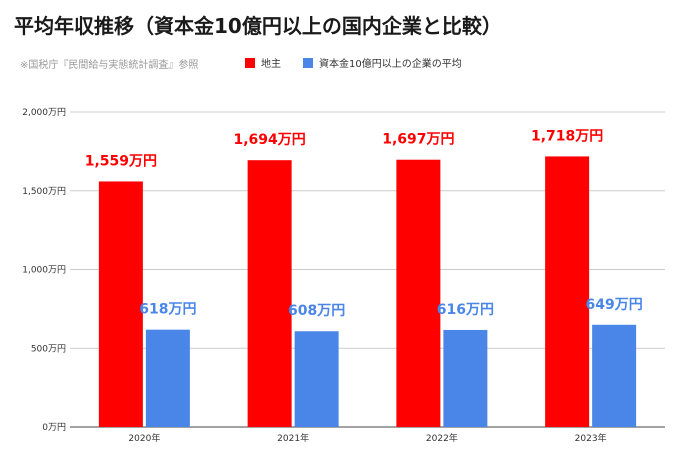  Describe the element at coordinates (442, 438) in the screenshot. I see `x-tick-label: 2022年` at that location.